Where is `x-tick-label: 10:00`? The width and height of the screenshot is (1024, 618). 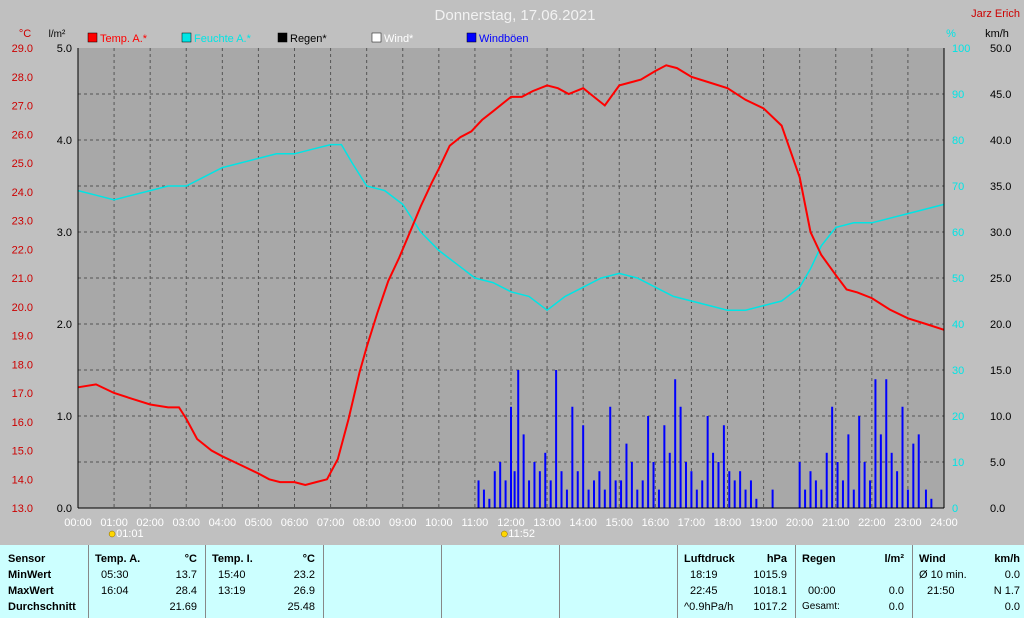
x-tick-label: 10:00 is located at coordinates (439, 523).